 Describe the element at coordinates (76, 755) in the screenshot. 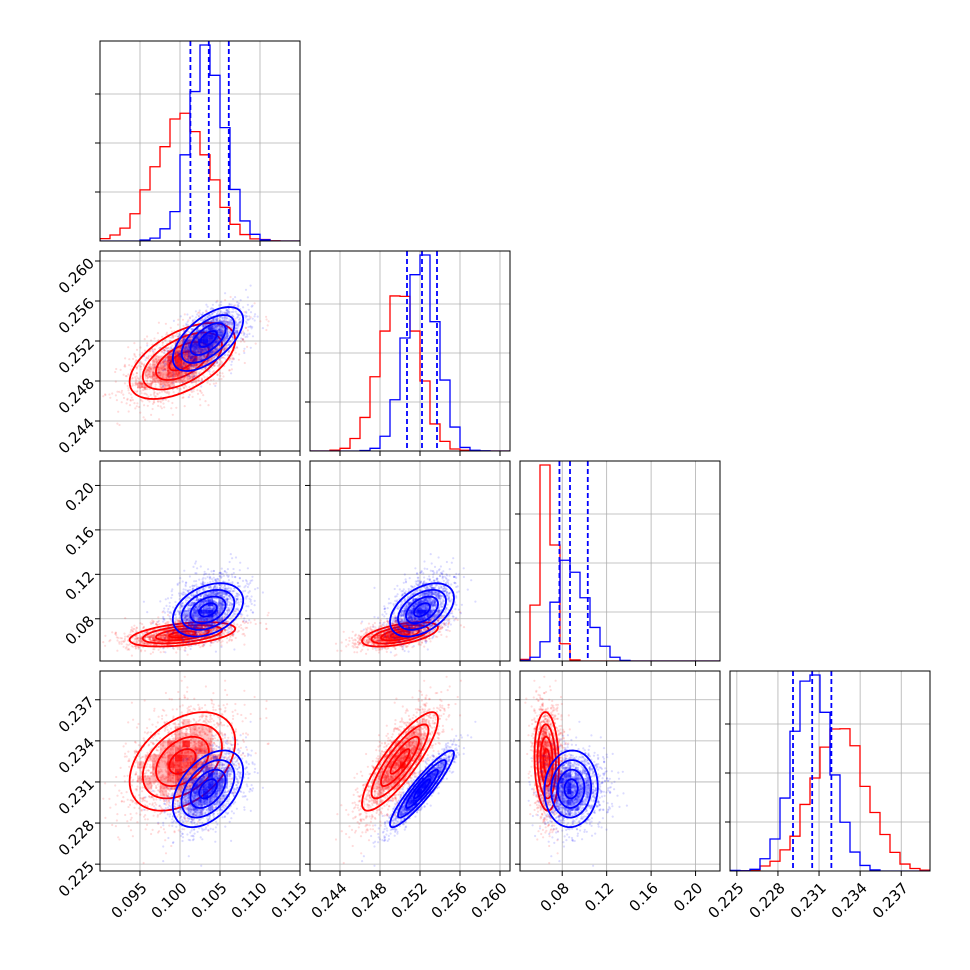

I see `y-tick-label: 0.234` at that location.